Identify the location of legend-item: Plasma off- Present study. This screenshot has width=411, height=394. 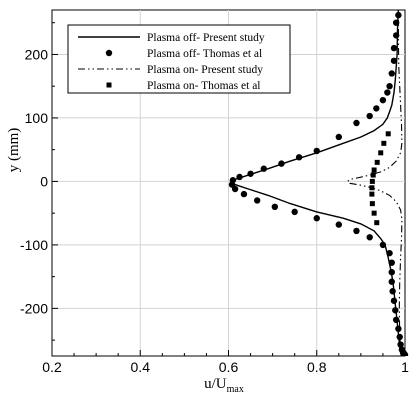
(171, 38).